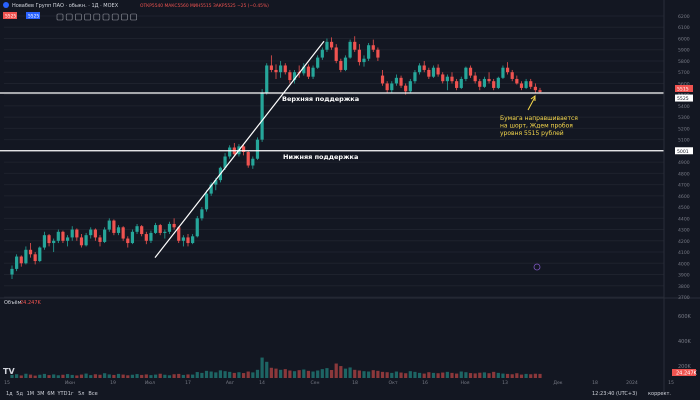  I want to click on price-tick: 5800, so click(684, 62).